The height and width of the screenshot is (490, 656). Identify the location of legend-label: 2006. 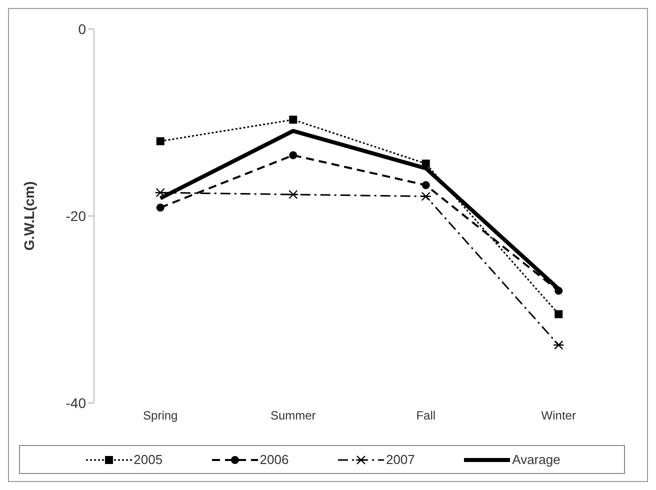
(274, 459).